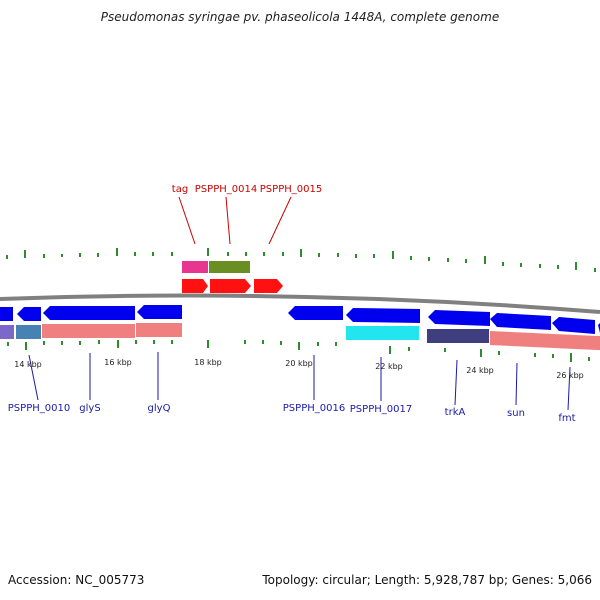 This screenshot has width=600, height=600. Describe the element at coordinates (291, 189) in the screenshot. I see `gene-label-pspph-0015: PSPPH_0015` at that location.